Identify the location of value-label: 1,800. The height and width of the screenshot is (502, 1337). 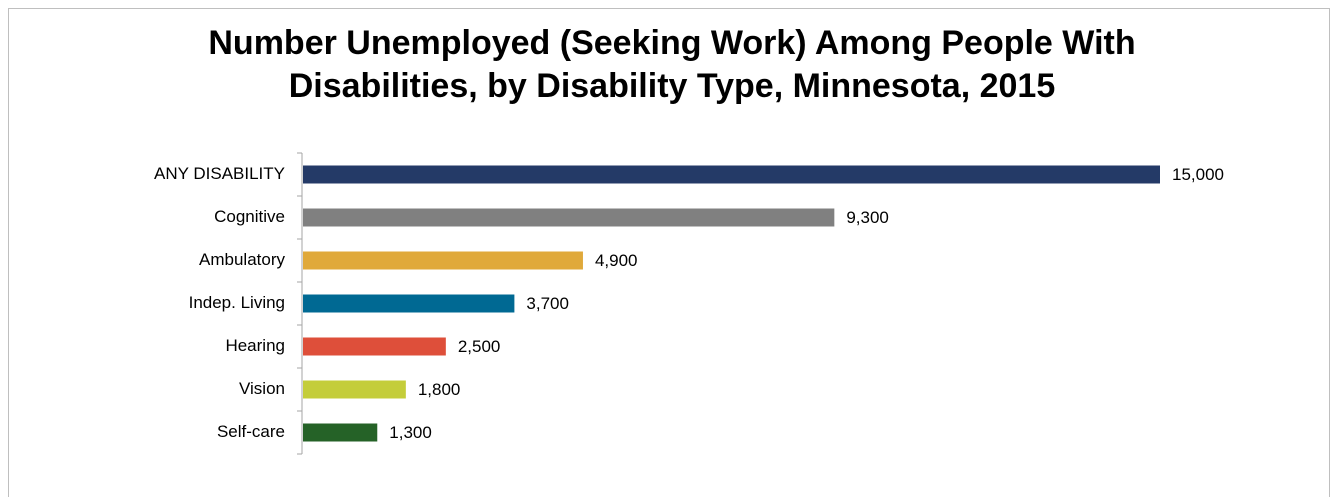
(439, 389).